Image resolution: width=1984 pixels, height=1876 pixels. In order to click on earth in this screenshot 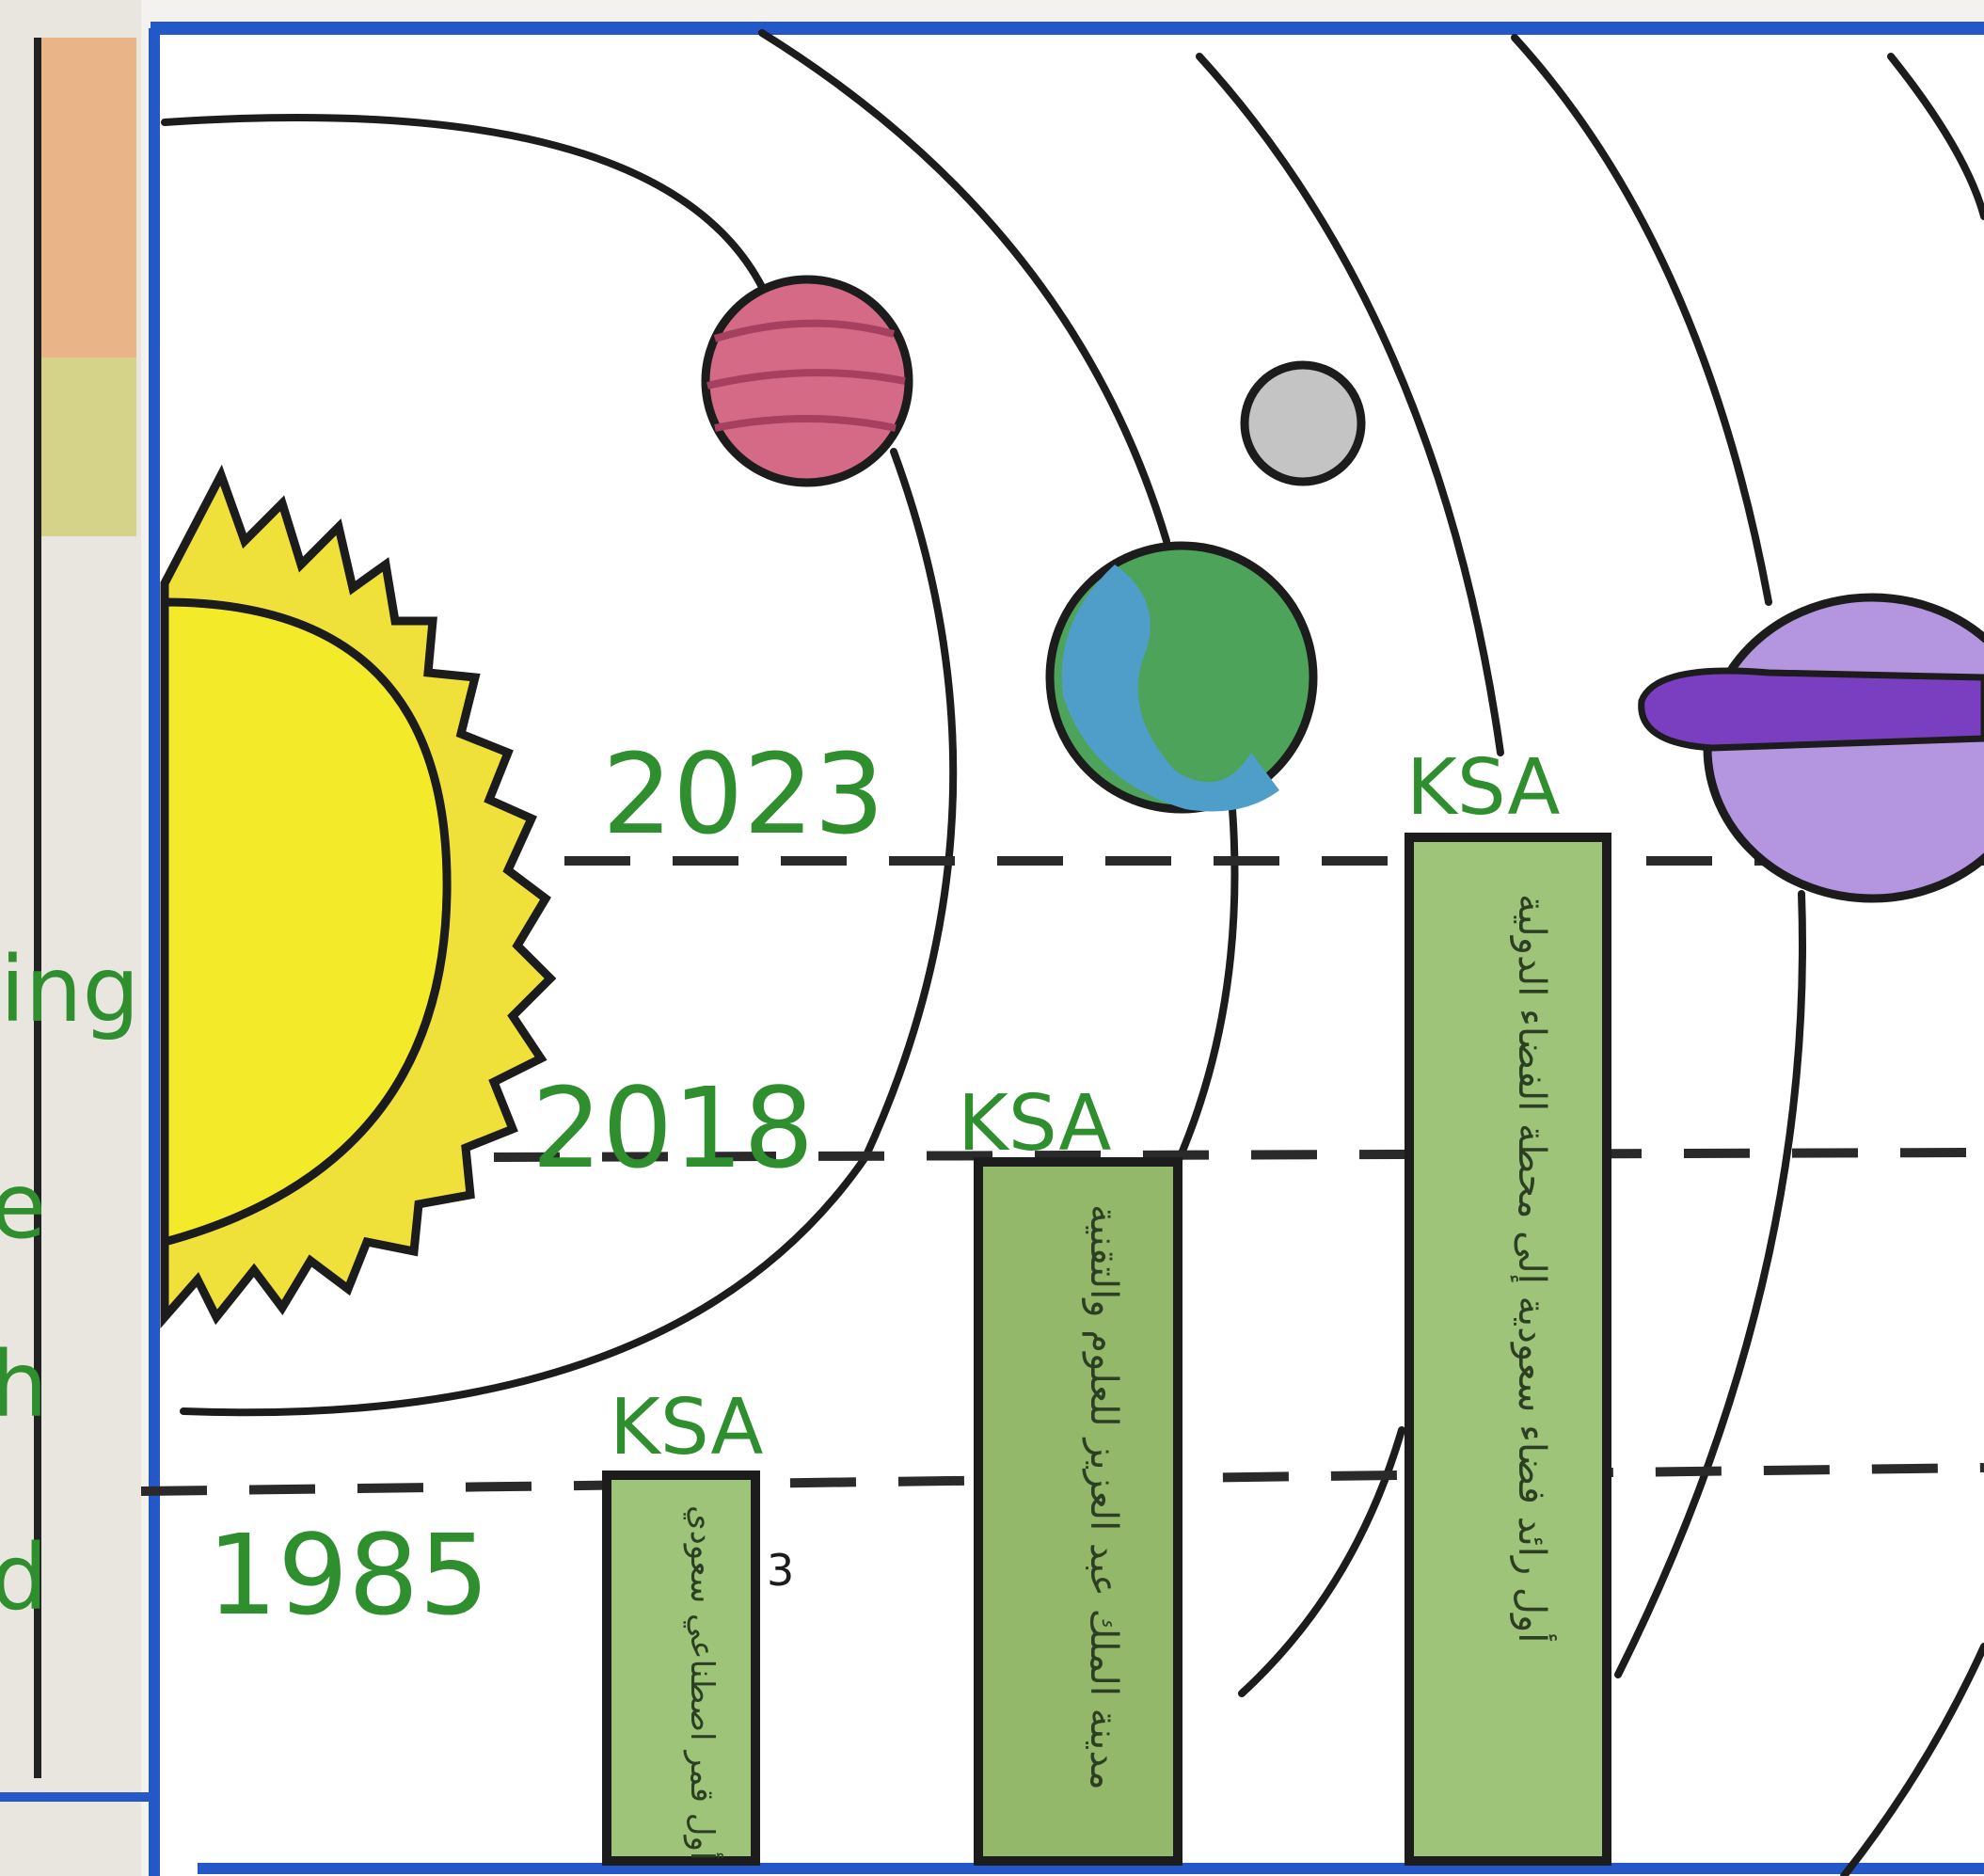, I will do `click(1181, 677)`.